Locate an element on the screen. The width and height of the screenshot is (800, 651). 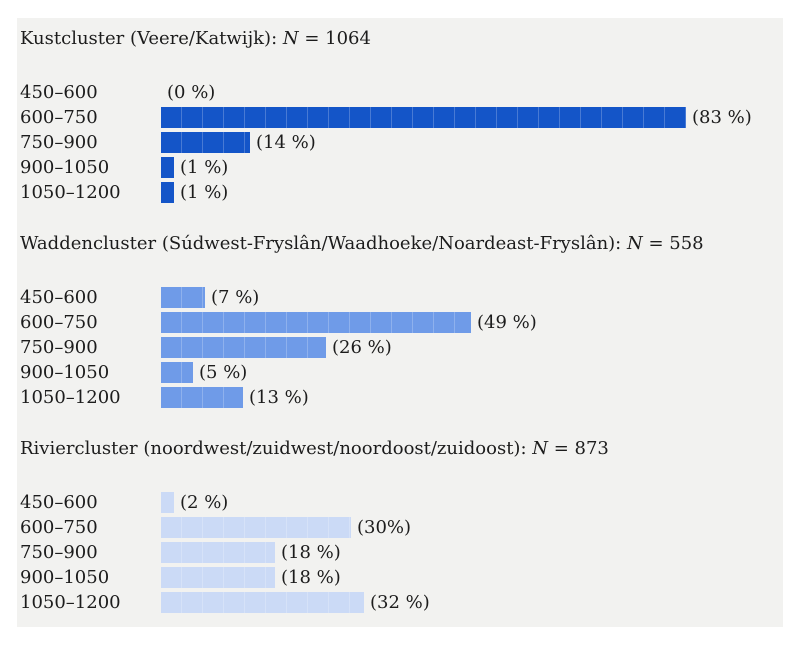
bar-row: 1050–1200 (32 %) is located at coordinates (395, 602).